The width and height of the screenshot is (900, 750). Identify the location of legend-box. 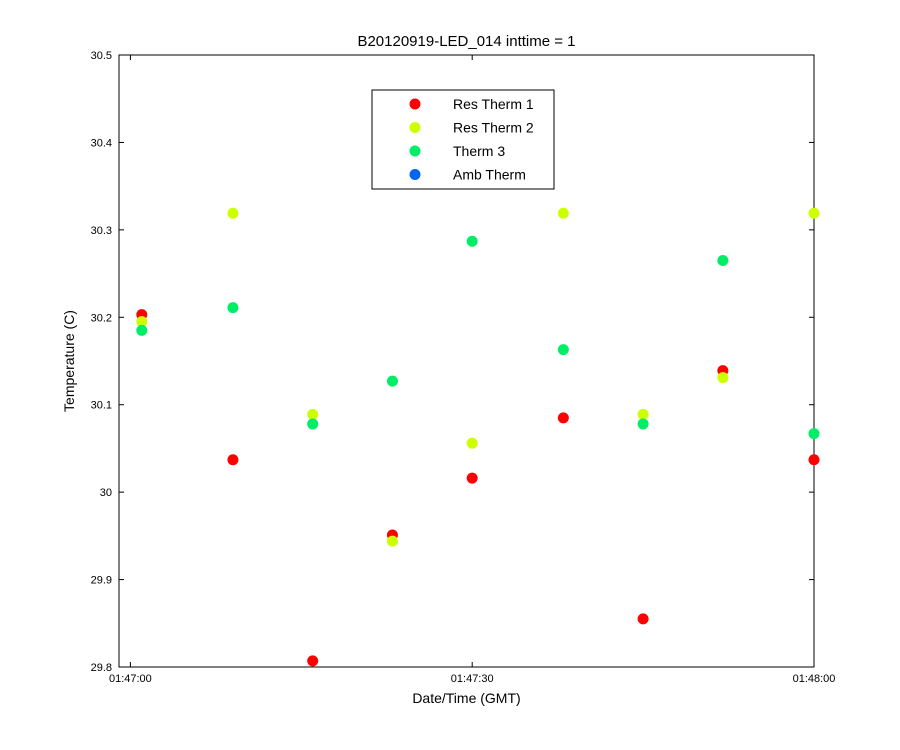
(463, 139).